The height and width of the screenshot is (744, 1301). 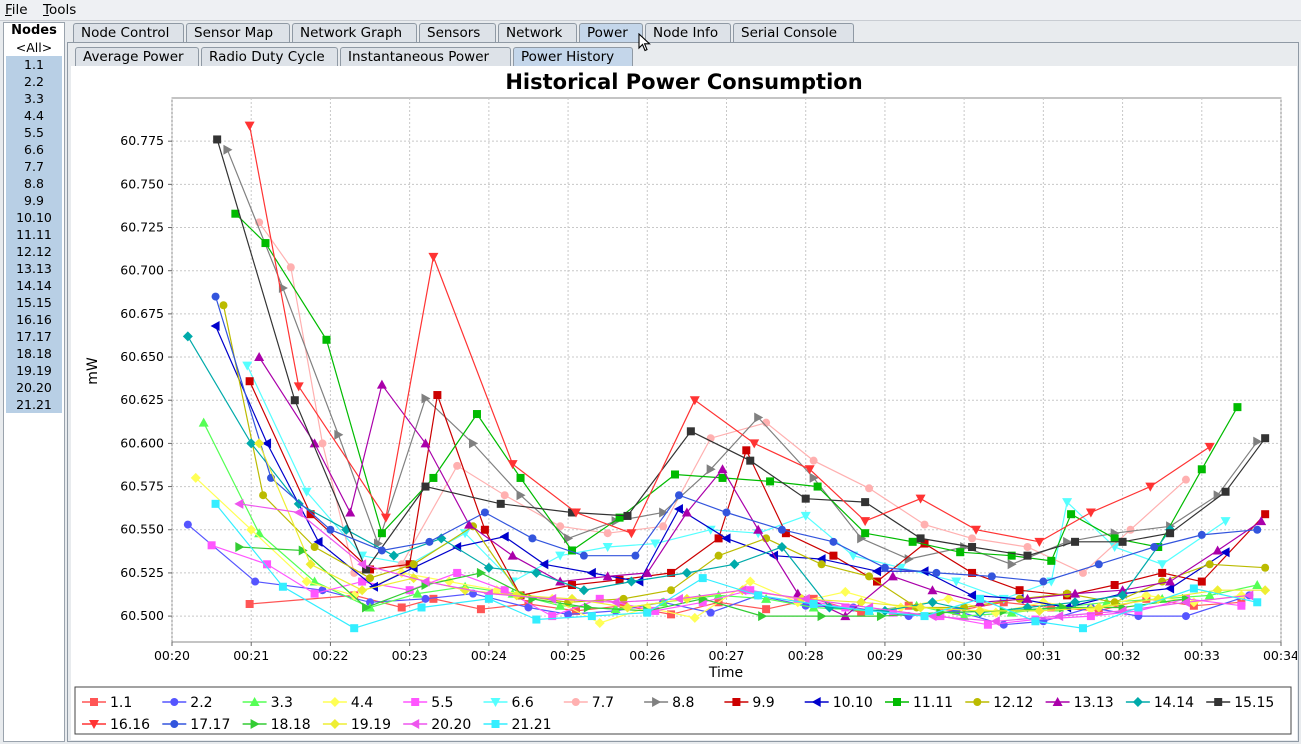 I want to click on node-item: 19.19, so click(x=34, y=370).